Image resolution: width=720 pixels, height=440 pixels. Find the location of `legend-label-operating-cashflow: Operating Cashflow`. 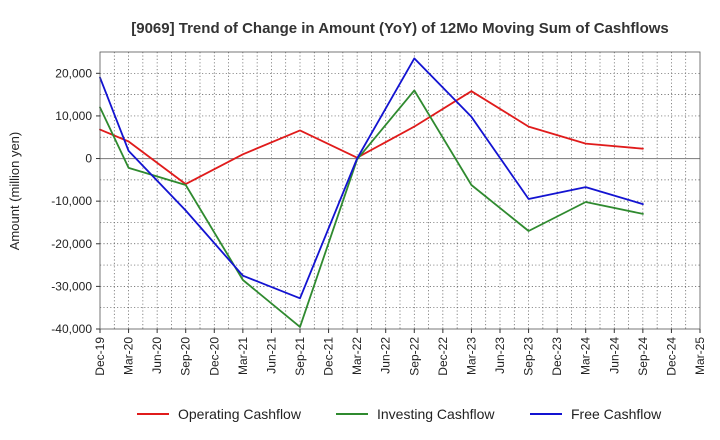

legend-label-operating-cashflow: Operating Cashflow is located at coordinates (240, 414).